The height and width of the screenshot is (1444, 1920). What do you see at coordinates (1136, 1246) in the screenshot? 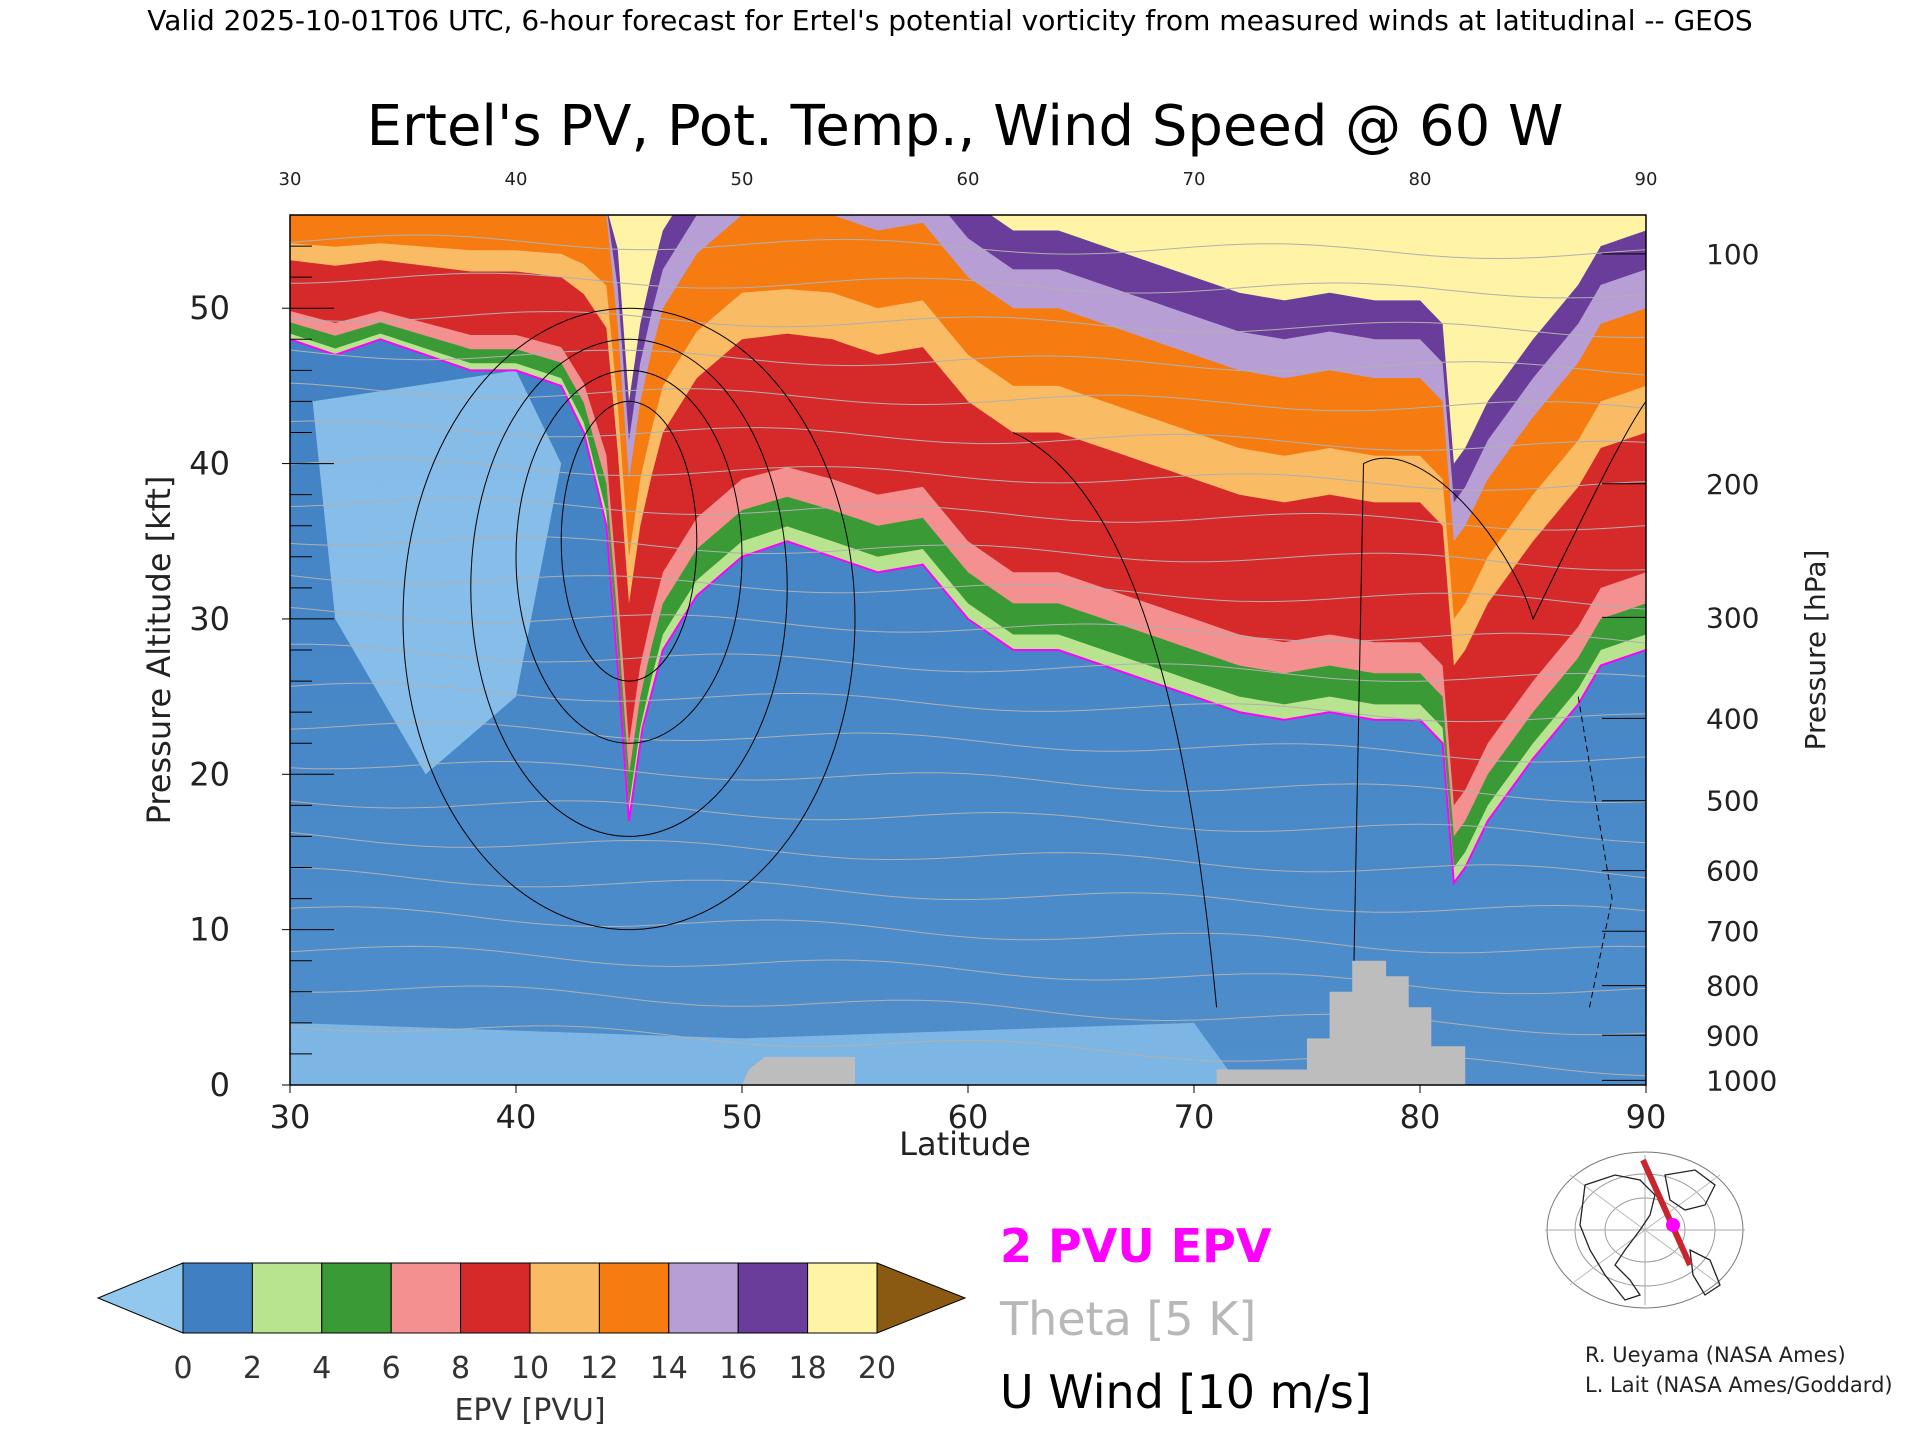
I see `legend-epv: 2 PVU EPV` at bounding box center [1136, 1246].